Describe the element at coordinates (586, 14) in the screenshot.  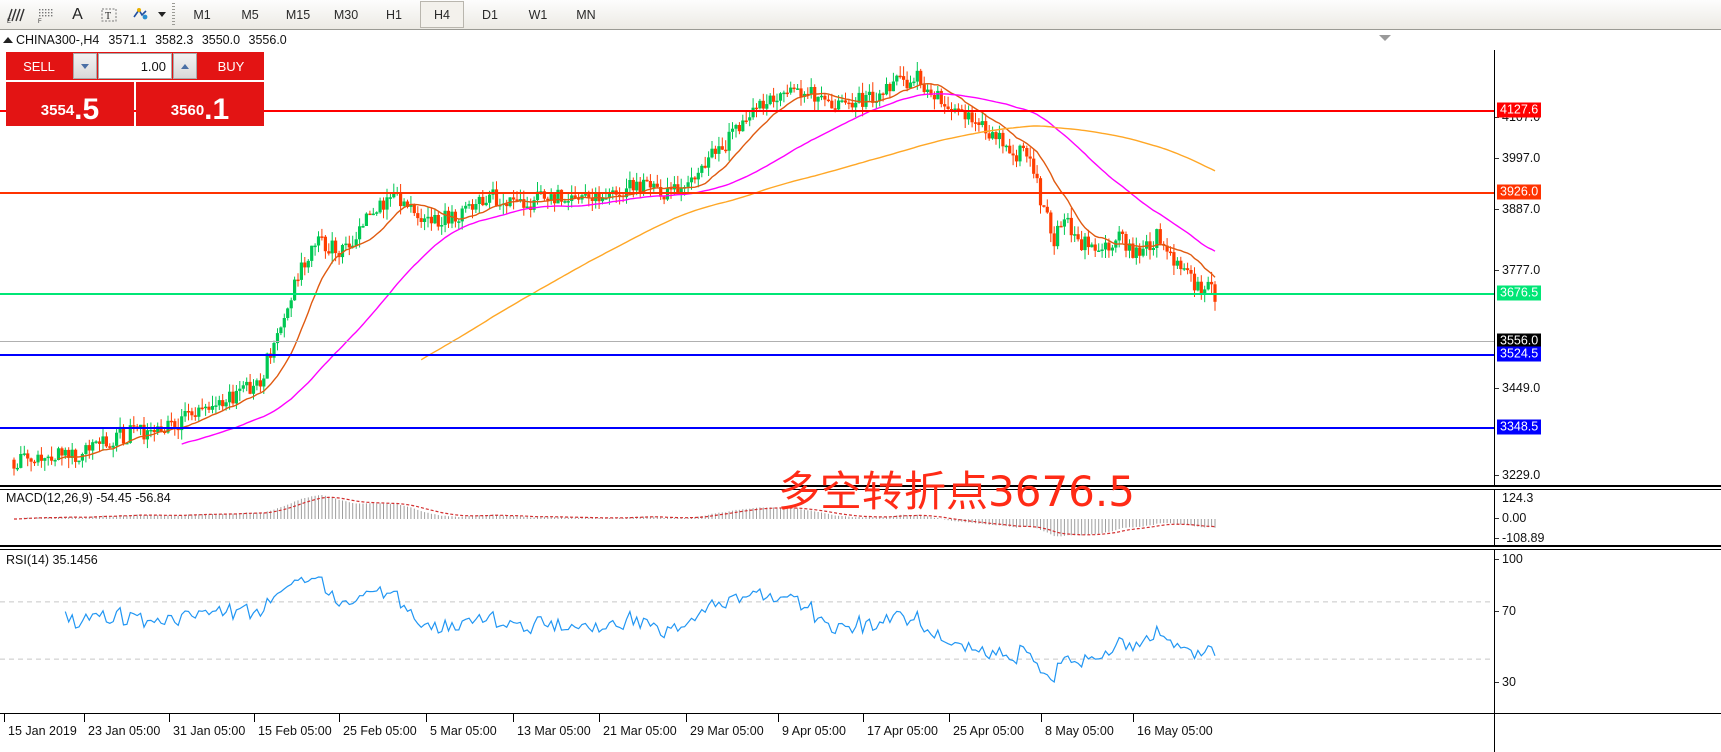
I see `timeframe-mn-button: MN` at that location.